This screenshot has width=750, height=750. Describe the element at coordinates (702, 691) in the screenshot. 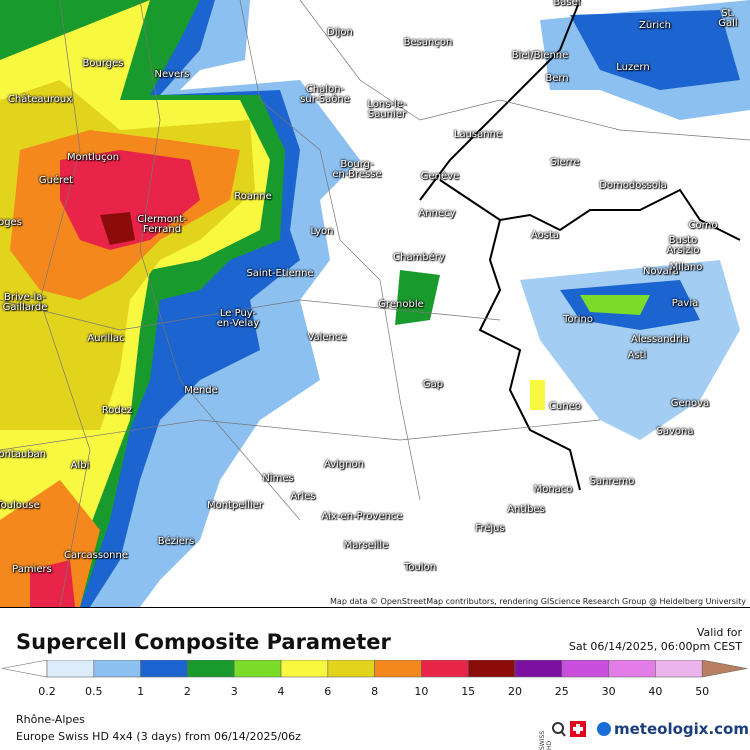

I see `colorbar-tick-label: 50` at that location.